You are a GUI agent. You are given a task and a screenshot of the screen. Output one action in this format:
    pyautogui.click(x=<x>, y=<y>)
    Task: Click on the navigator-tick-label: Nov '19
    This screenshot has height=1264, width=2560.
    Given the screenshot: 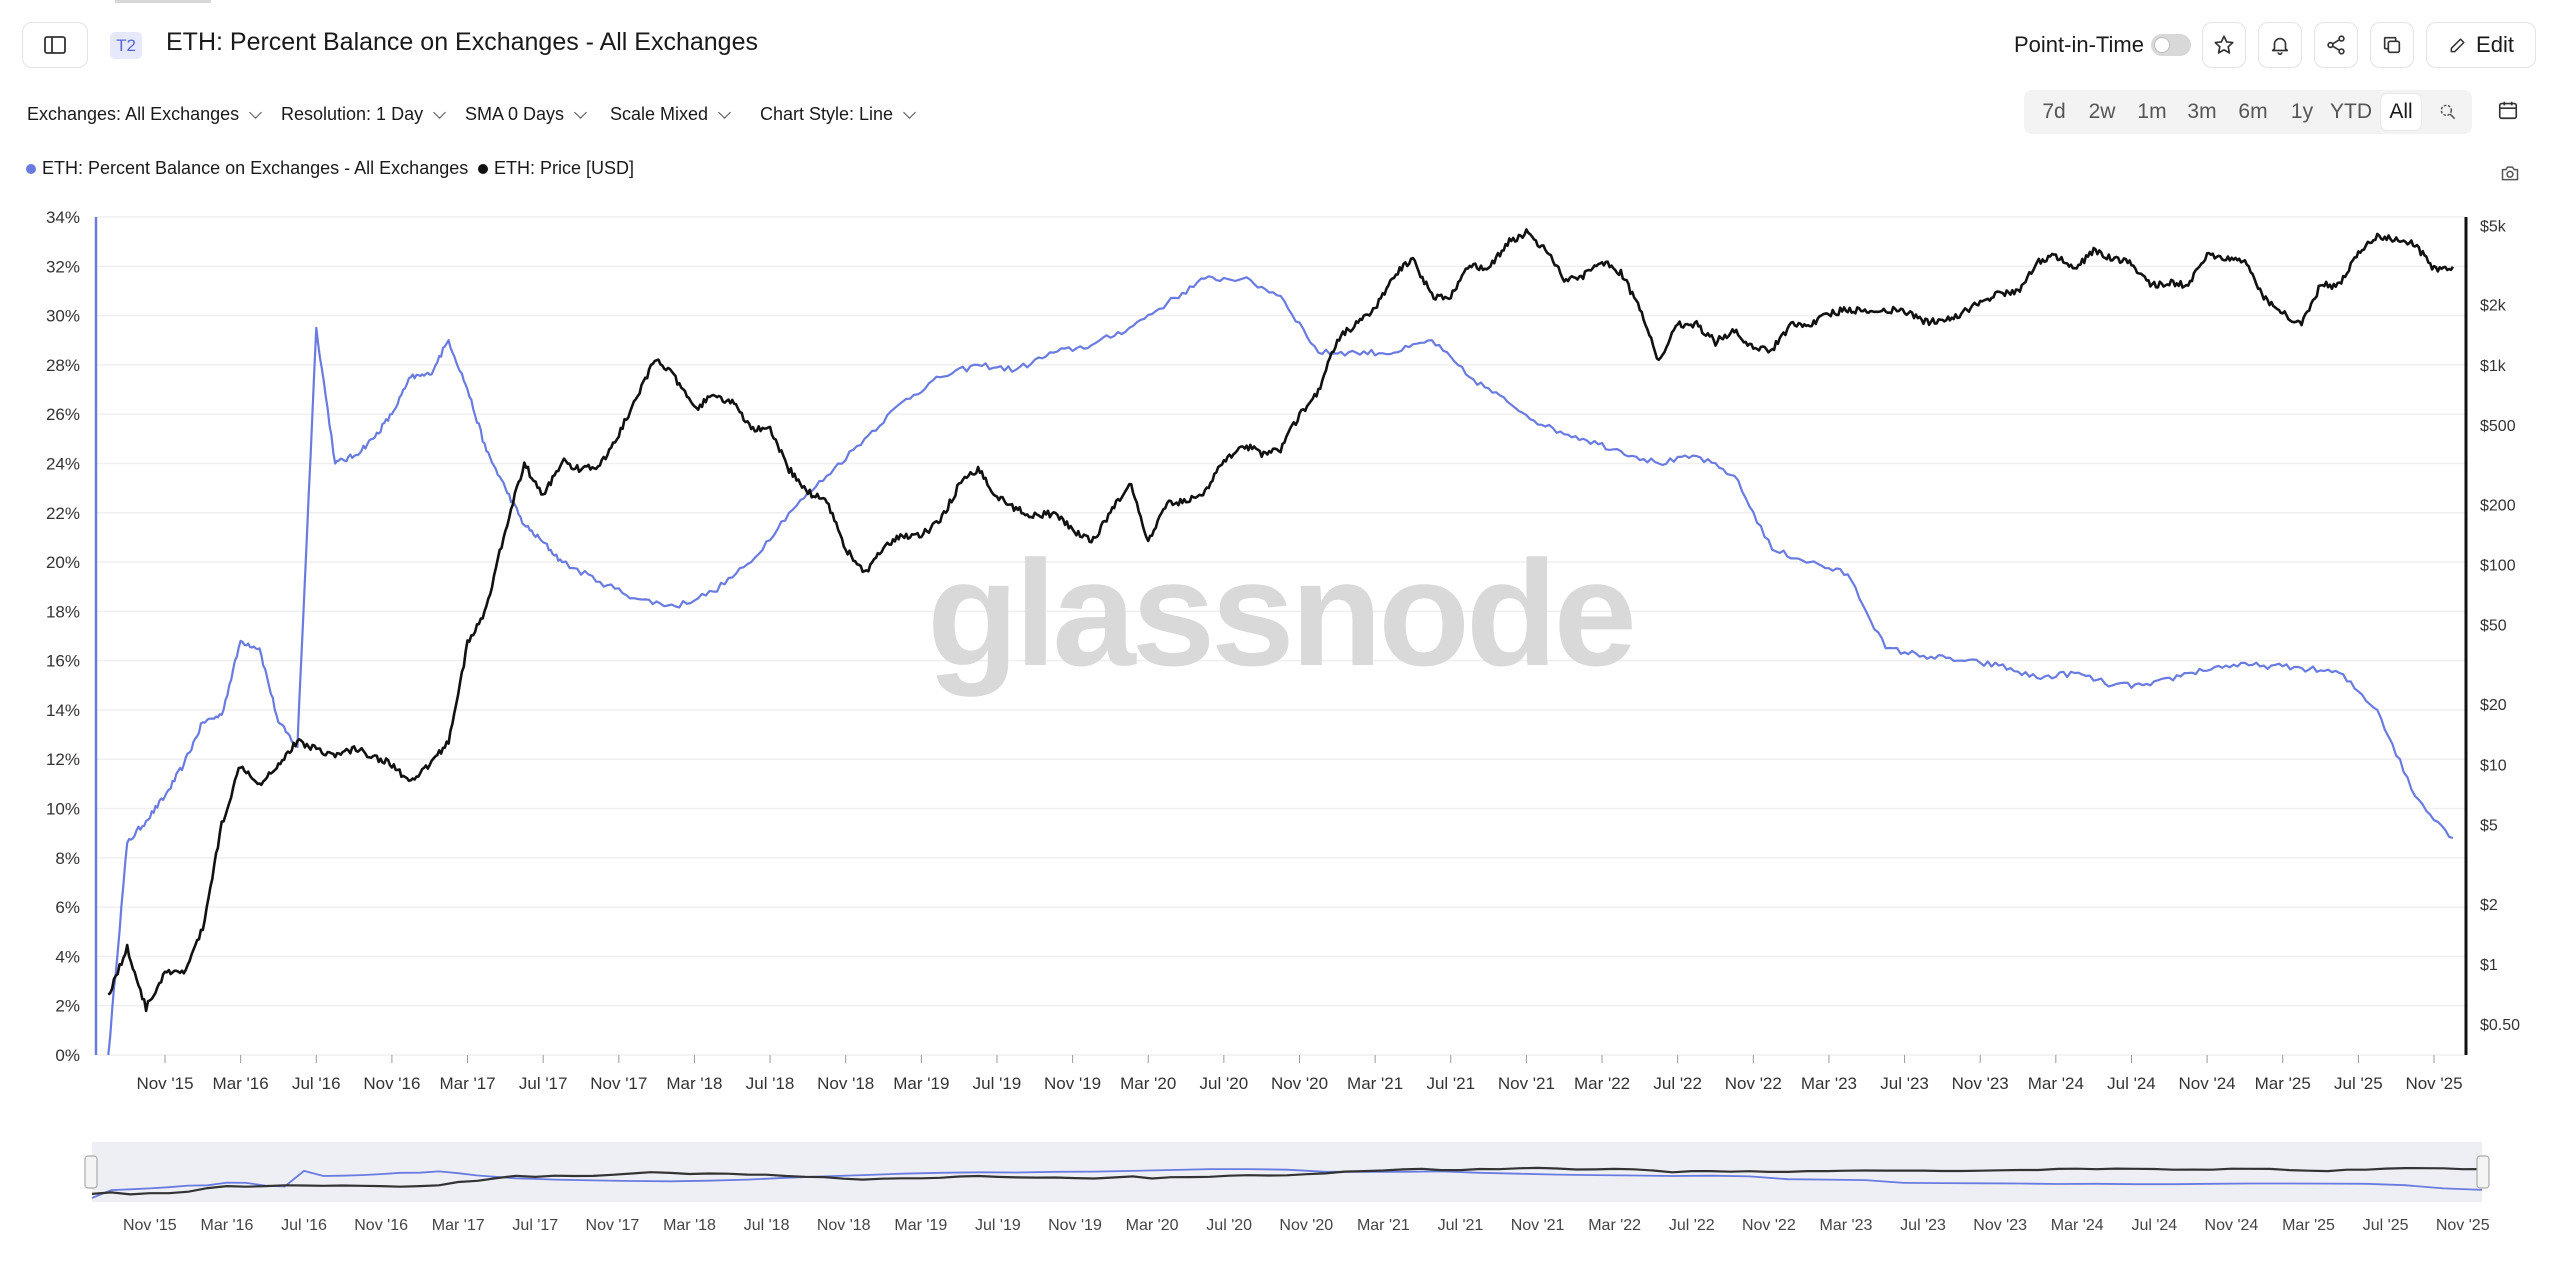 What is the action you would take?
    pyautogui.click(x=1075, y=1225)
    